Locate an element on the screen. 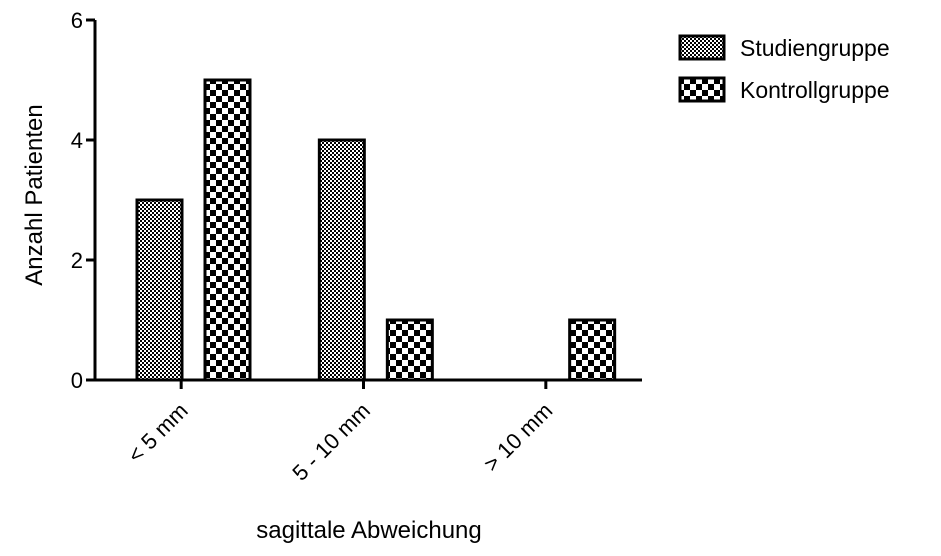 Image resolution: width=941 pixels, height=556 pixels. y-tick-label: 4 is located at coordinates (77, 140).